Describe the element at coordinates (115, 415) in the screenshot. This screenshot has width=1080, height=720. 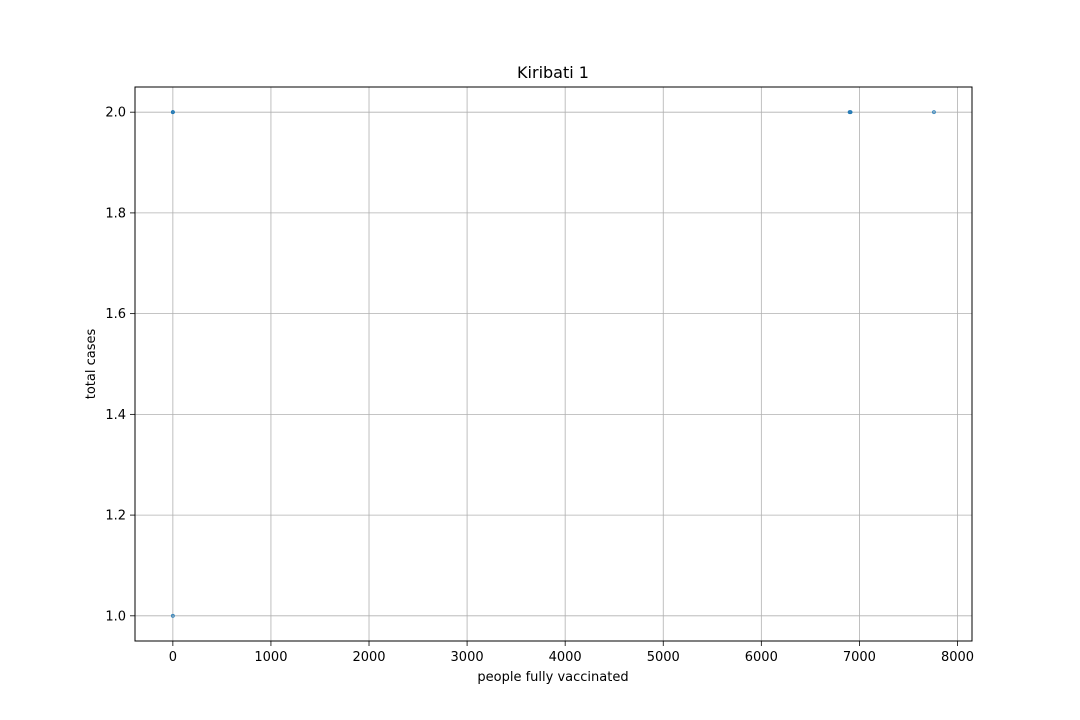
I see `y-tick-label: 1.4` at that location.